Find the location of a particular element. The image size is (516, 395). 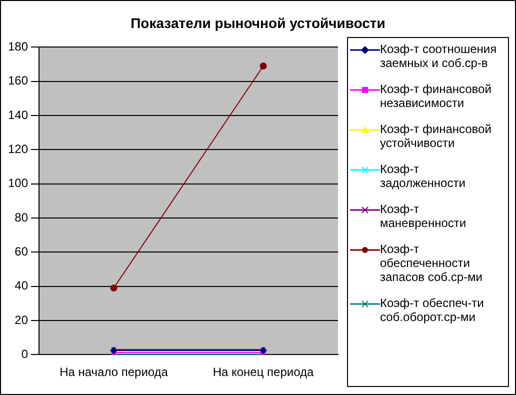

legend-label: Коэф-т обеспеченности запасов соб.ср-ми is located at coordinates (432, 263).